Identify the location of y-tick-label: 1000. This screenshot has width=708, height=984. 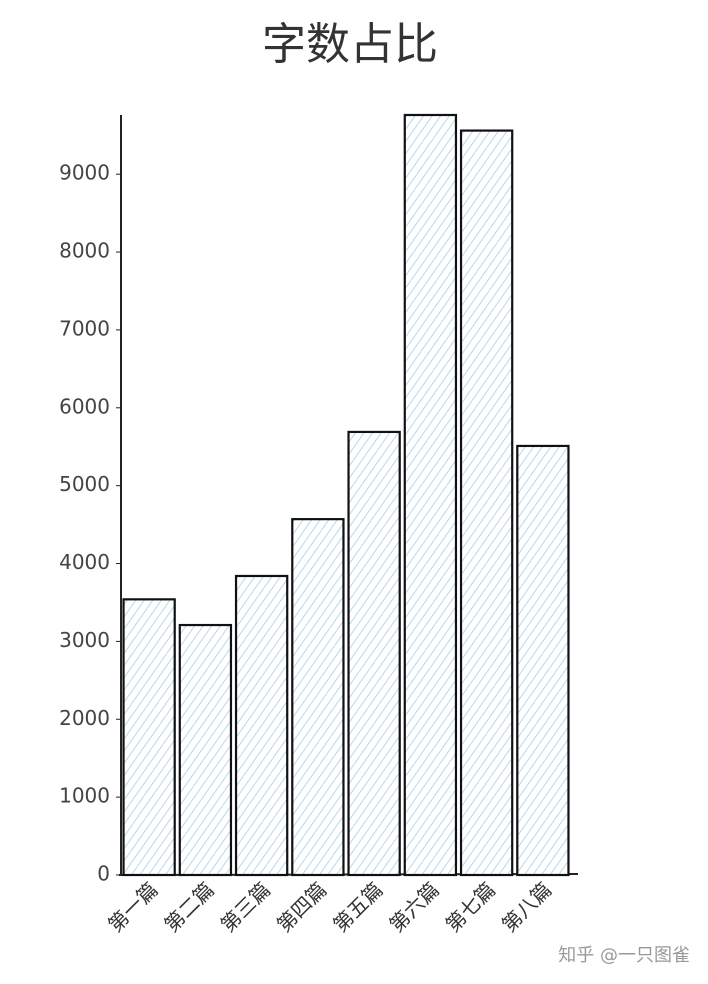
(84, 796).